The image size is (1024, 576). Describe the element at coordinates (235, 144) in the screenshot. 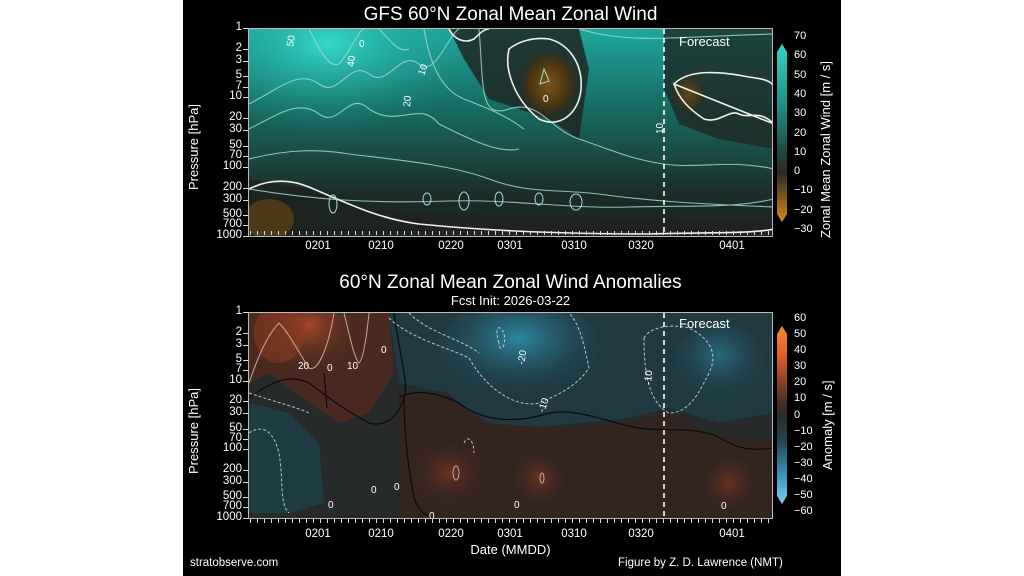

I see `top-y-tick: 50` at that location.